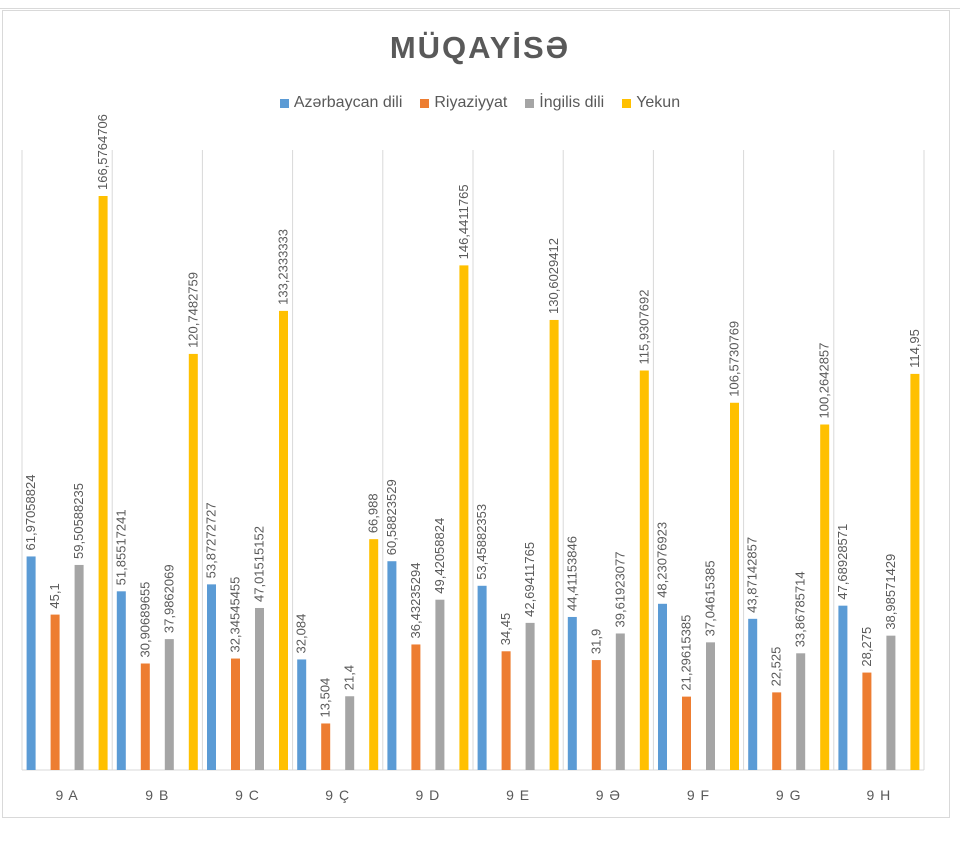 This screenshot has width=960, height=851. Describe the element at coordinates (890, 592) in the screenshot. I see `data-label-i-ngilis-dili-10: 38,98571429` at that location.